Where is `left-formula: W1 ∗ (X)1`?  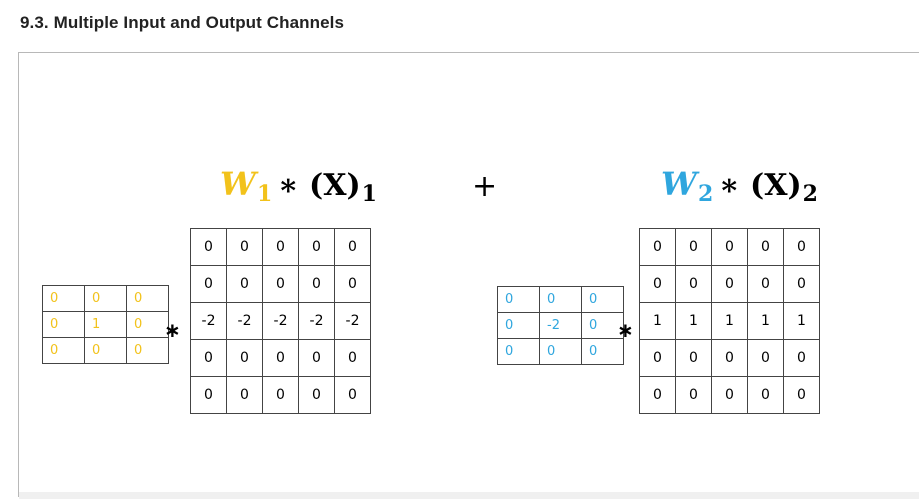 left-formula: W1 ∗ (X)1 is located at coordinates (298, 185).